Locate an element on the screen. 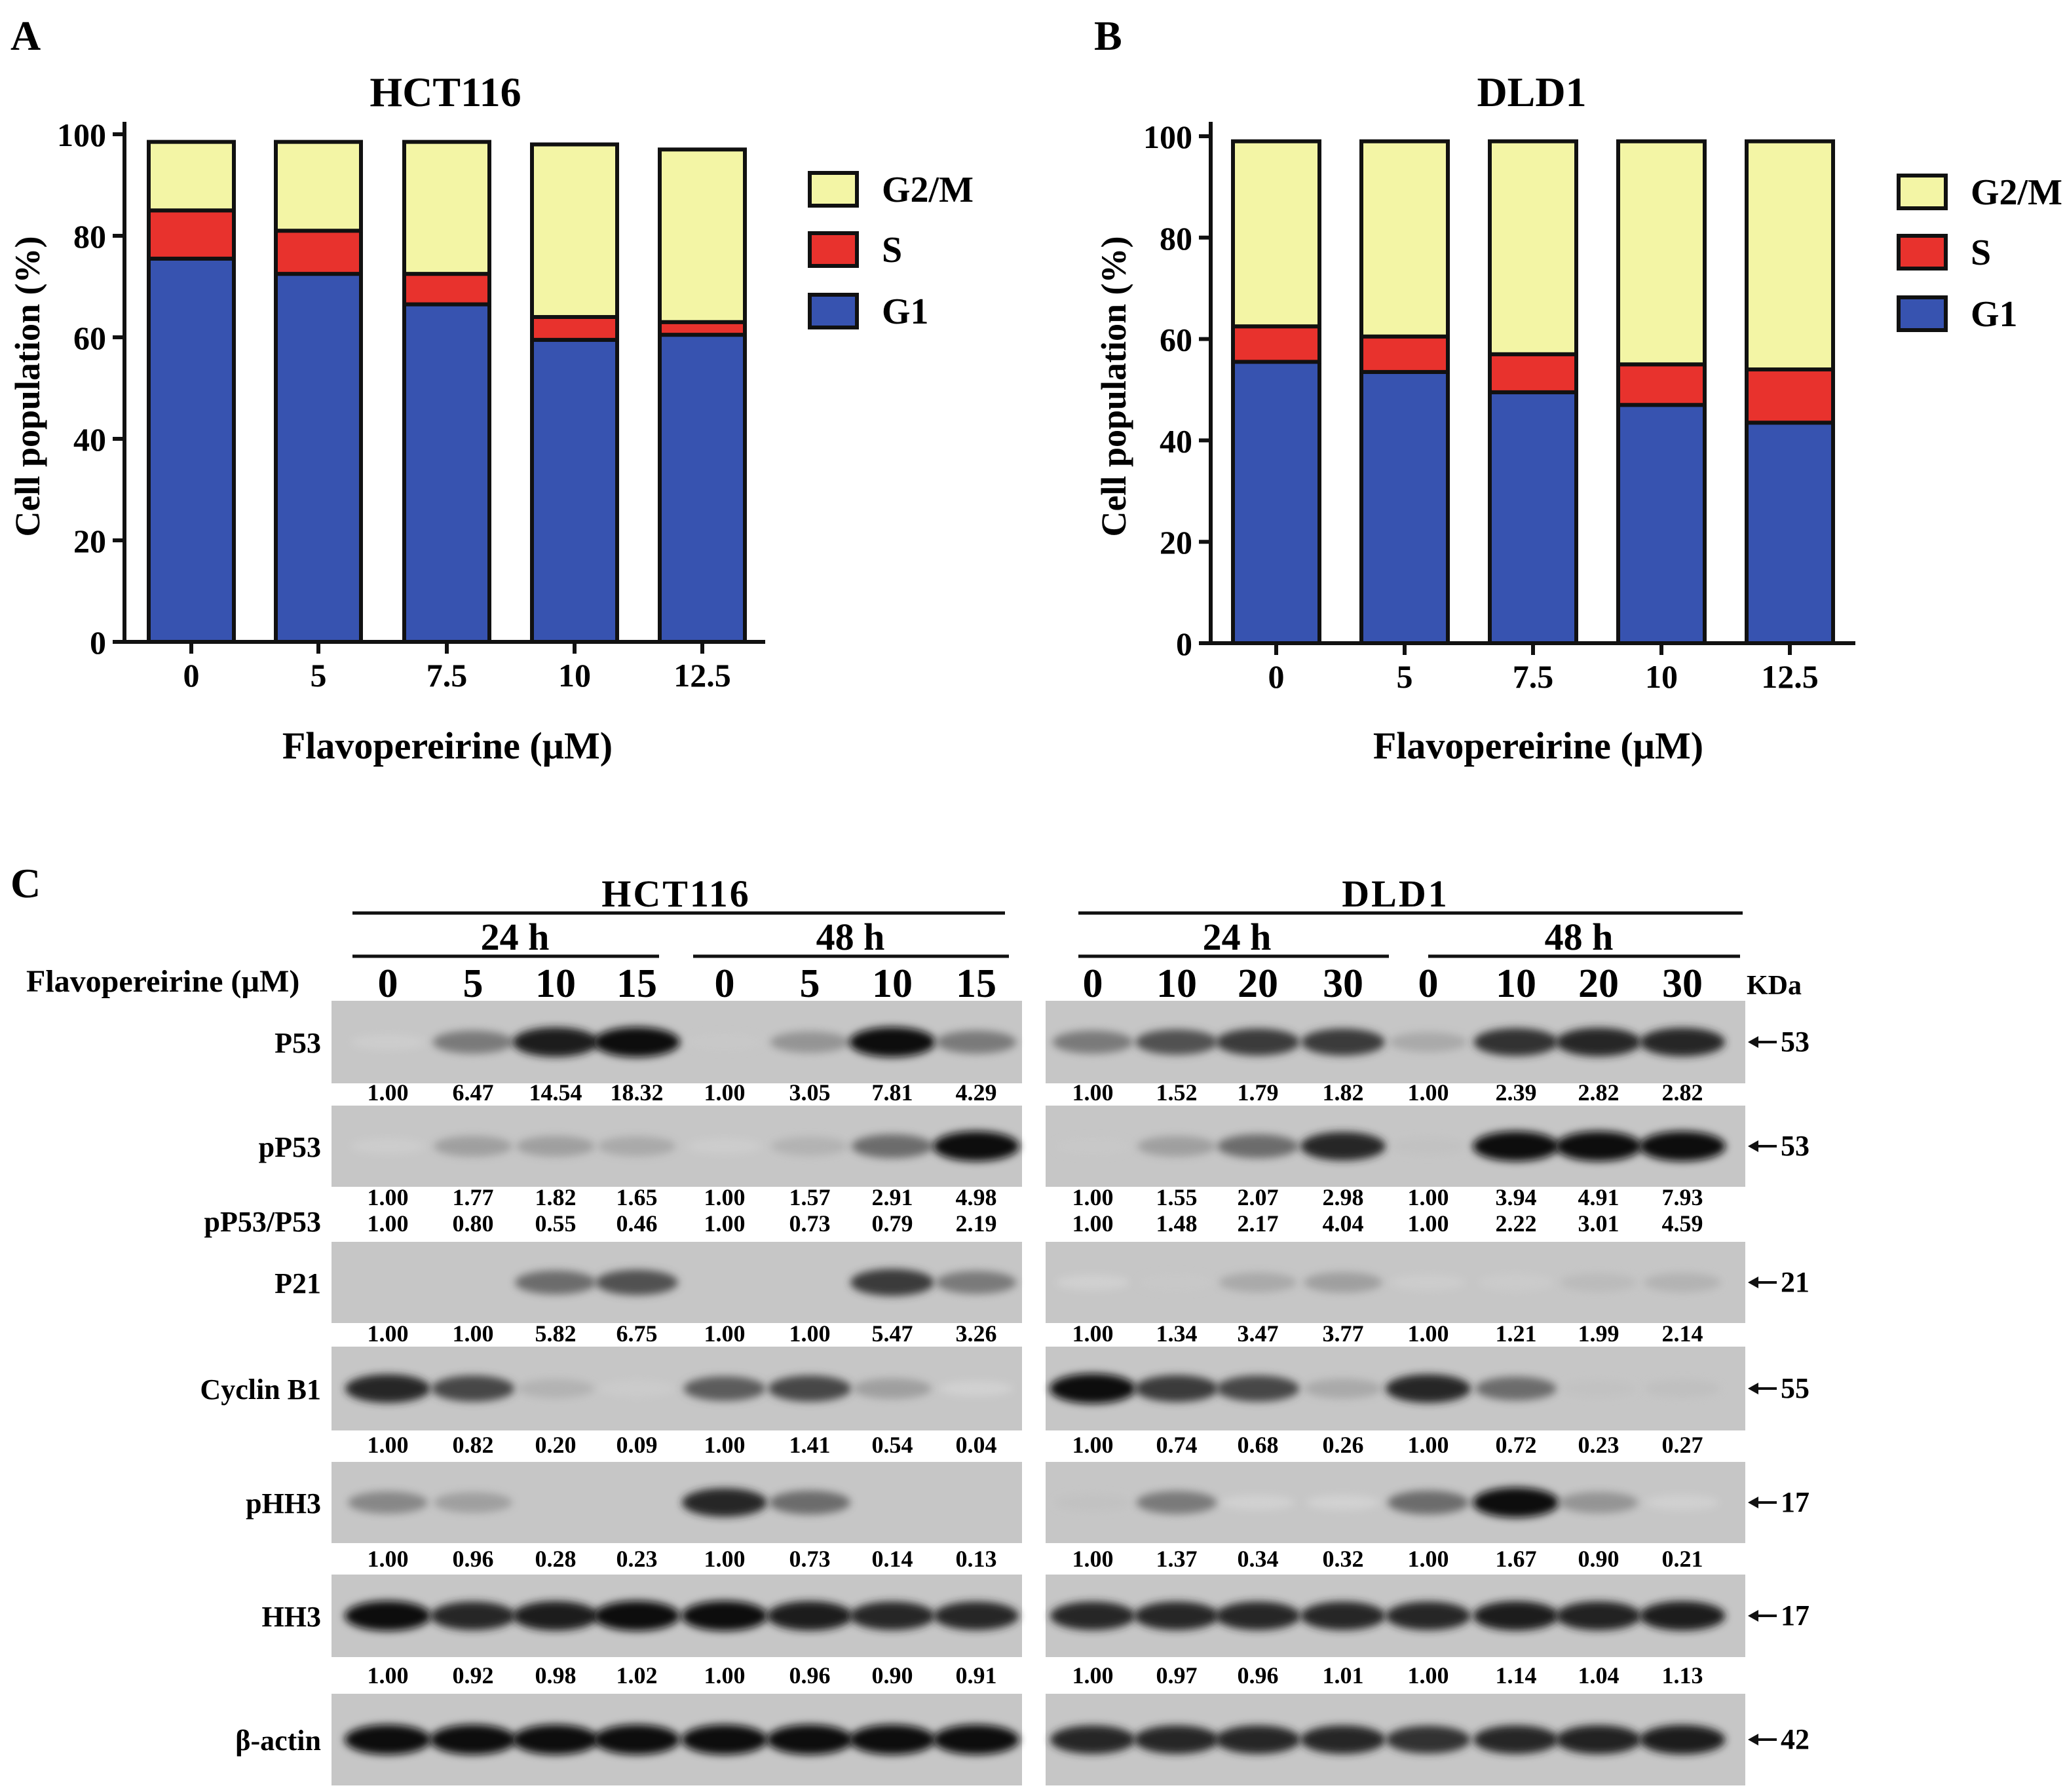 The width and height of the screenshot is (2065, 1792). timepoint-hct116-24h: 24 h is located at coordinates (515, 937).